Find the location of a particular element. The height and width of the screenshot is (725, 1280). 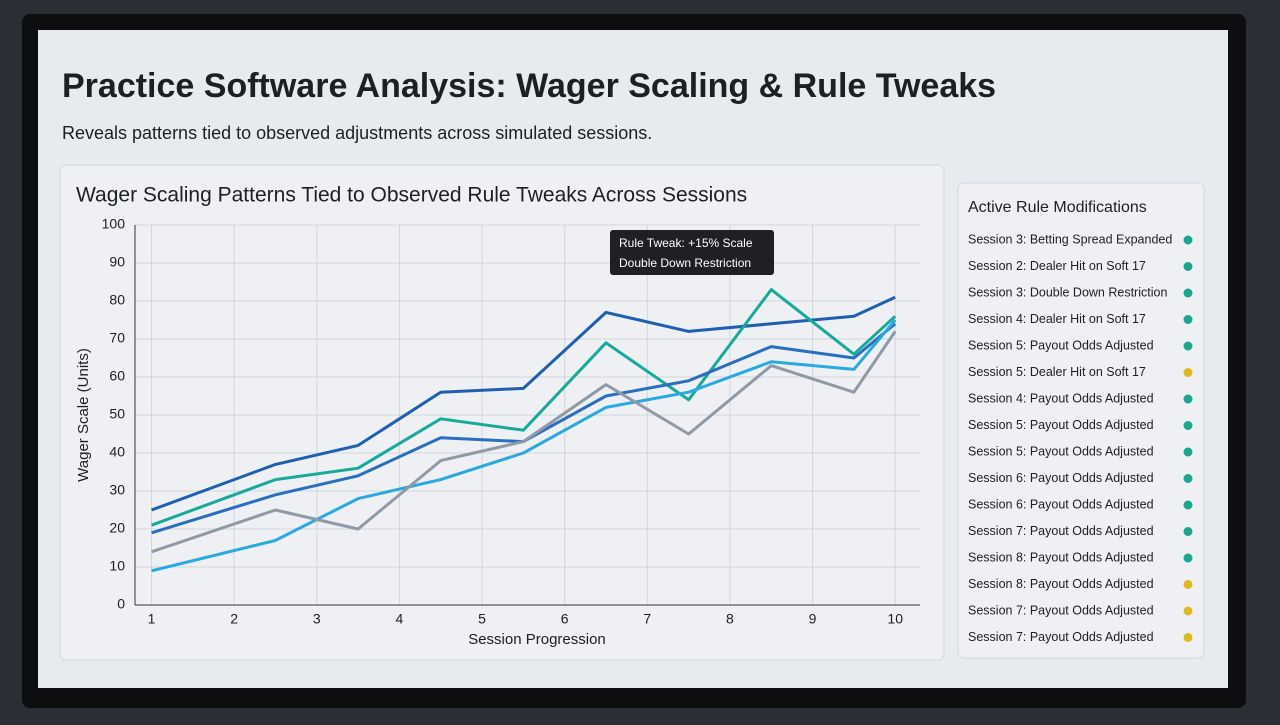

x-tick-label: 6 is located at coordinates (565, 619).